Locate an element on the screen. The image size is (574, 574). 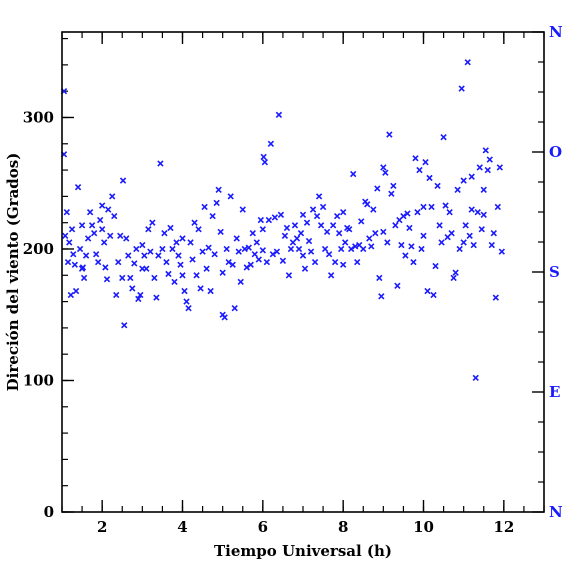
y-tick-label: 300 is located at coordinates (38, 117).